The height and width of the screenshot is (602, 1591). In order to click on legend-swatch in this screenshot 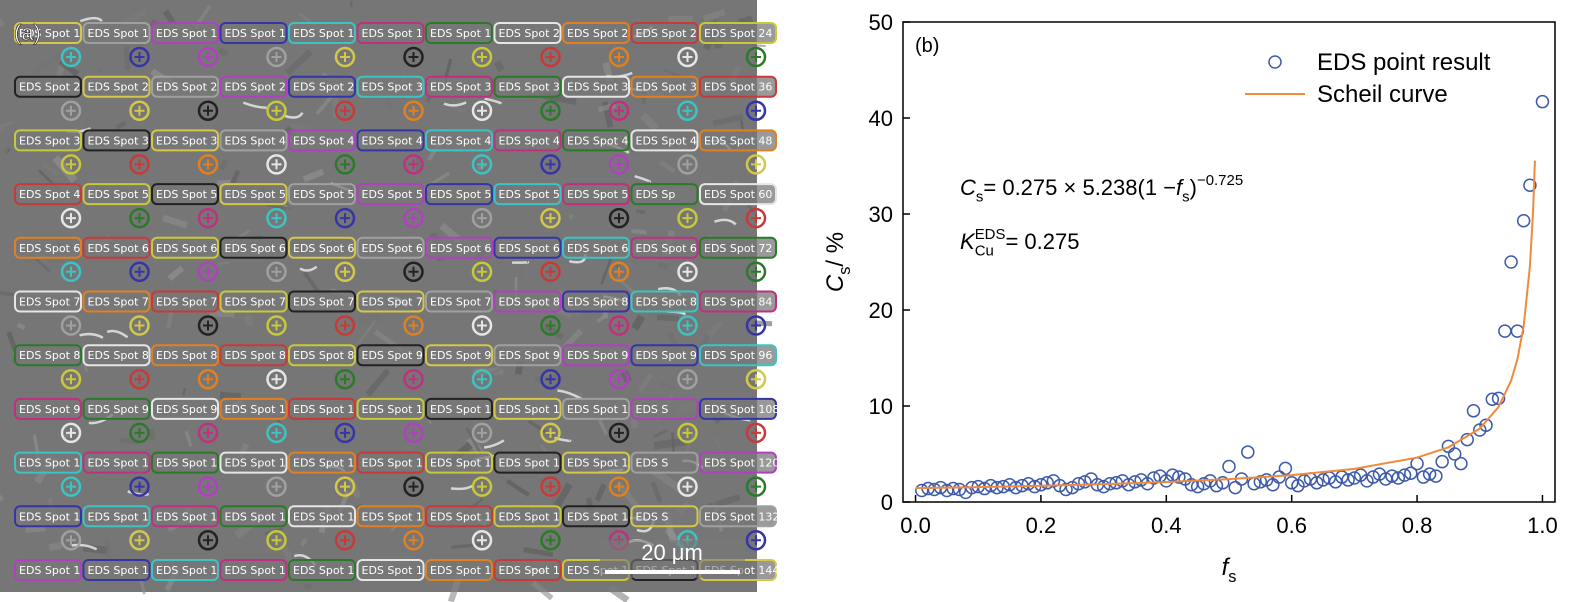, I will do `click(1275, 62)`.